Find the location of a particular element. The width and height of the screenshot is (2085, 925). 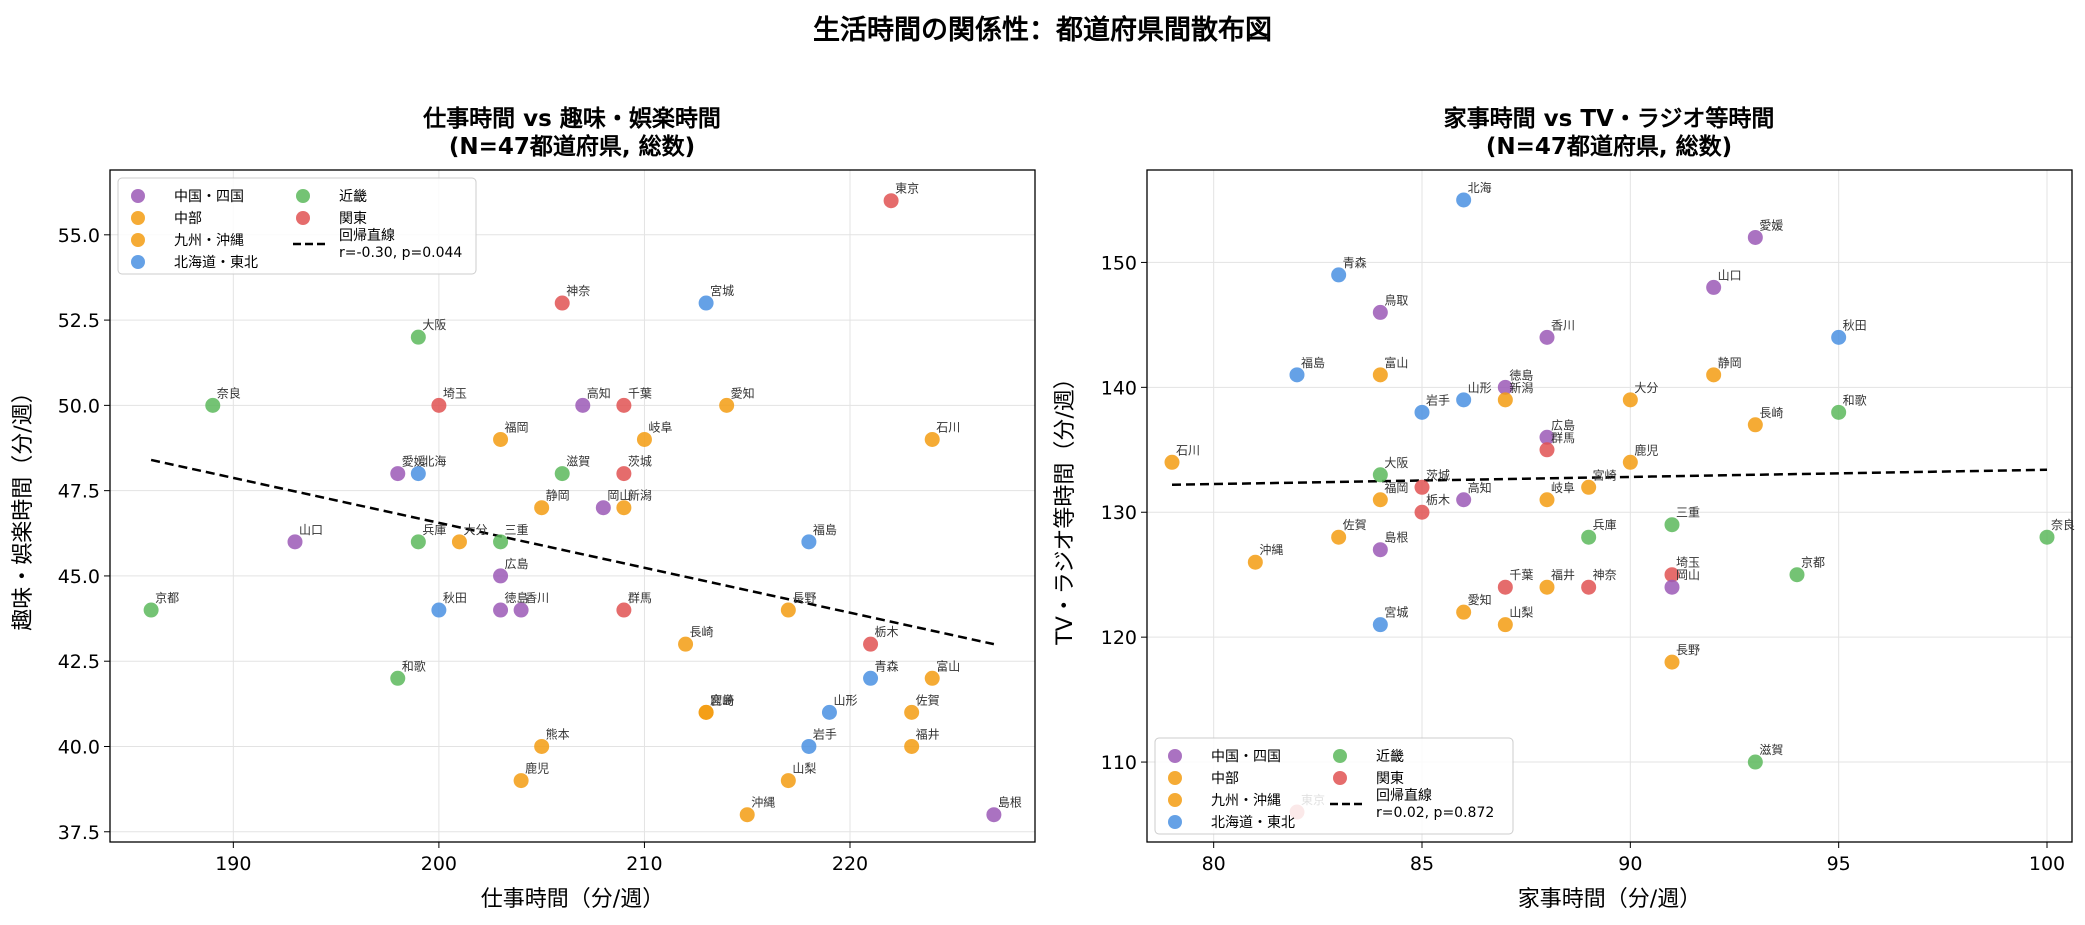

figure-title: 生活時間の関係性：都道府県間散布図 is located at coordinates (1042, 30).